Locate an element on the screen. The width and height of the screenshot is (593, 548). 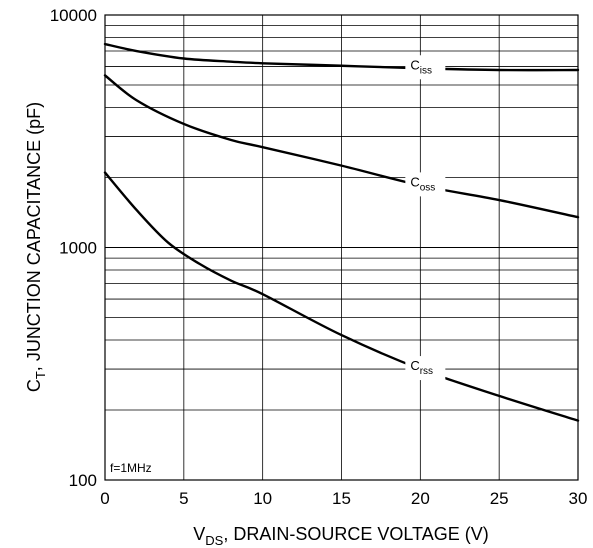
series-line-iss is located at coordinates (341, 57).